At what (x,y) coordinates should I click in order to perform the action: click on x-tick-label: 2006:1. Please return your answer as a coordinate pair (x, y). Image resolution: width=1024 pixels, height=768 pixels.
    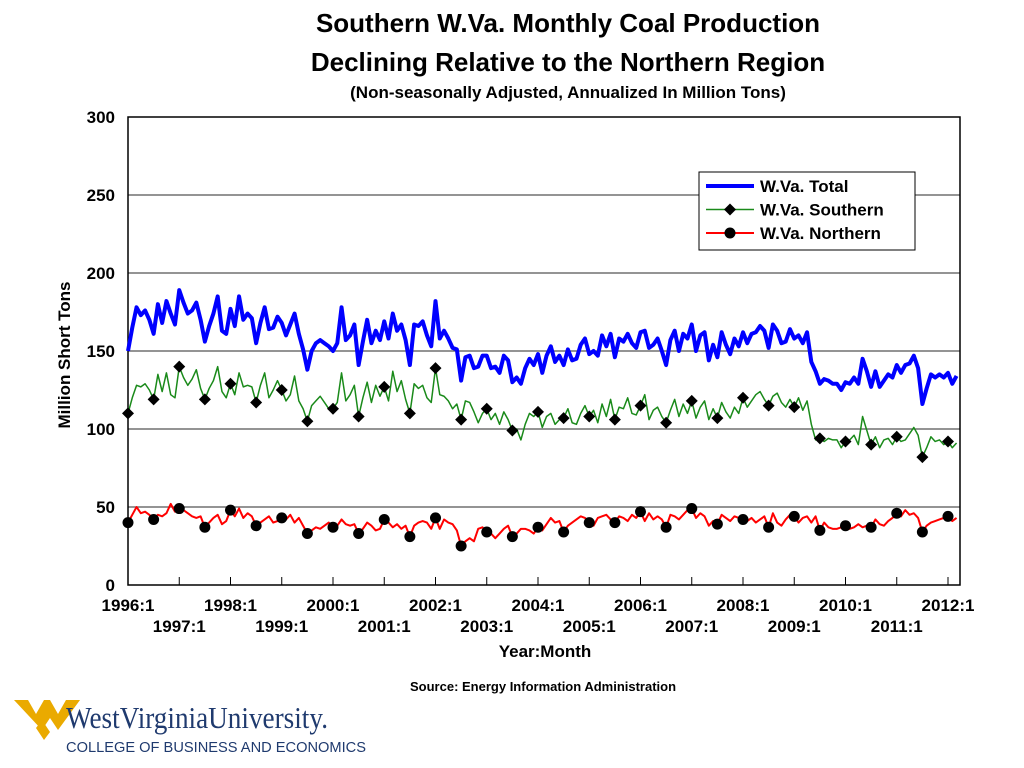
    Looking at the image, I should click on (640, 605).